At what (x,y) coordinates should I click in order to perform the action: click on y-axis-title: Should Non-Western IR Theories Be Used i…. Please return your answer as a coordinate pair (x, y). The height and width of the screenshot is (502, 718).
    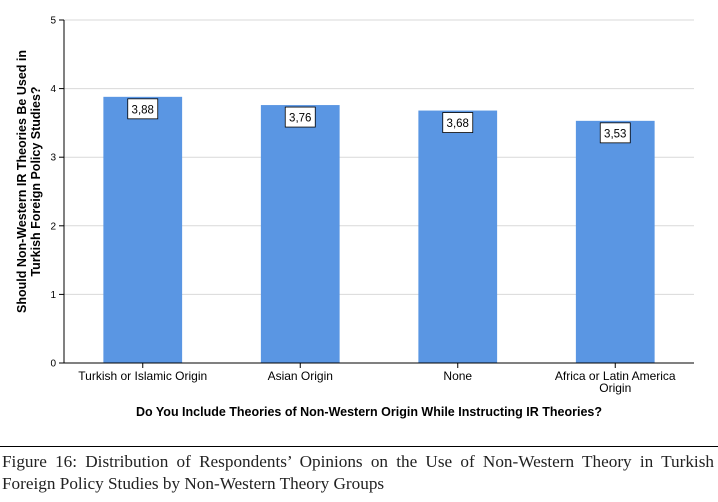
    Looking at the image, I should click on (29, 181).